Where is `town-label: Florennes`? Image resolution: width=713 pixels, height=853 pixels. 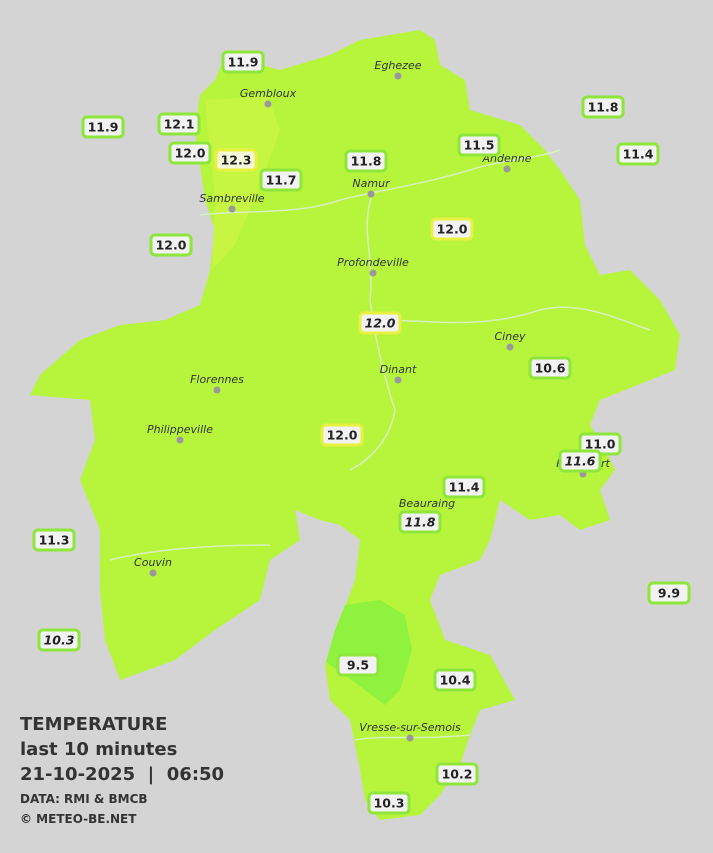
town-label: Florennes is located at coordinates (217, 379).